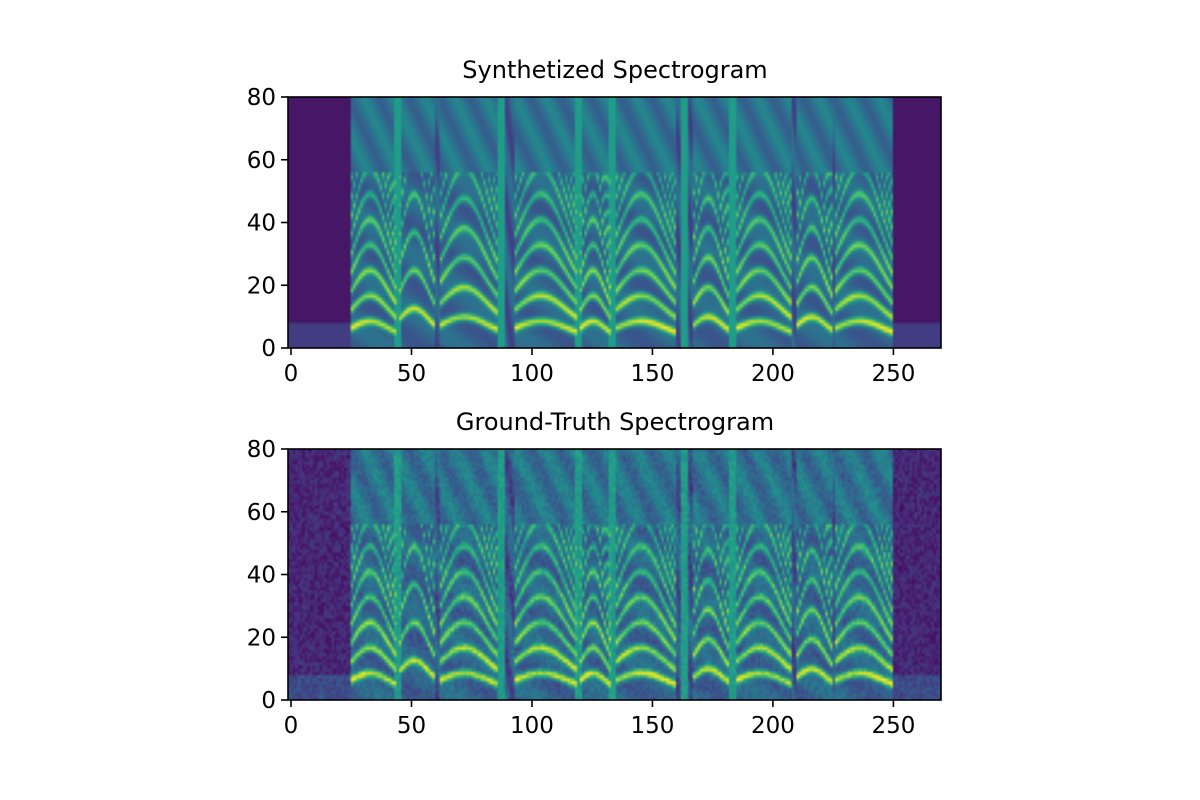 The image size is (1200, 800). I want to click on panel-title: Synthetized Spectrogram, so click(614, 70).